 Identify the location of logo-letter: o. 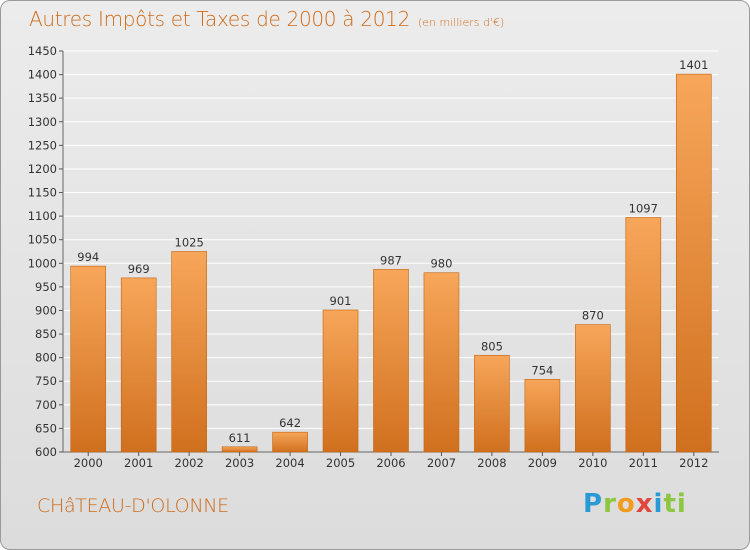
(626, 504).